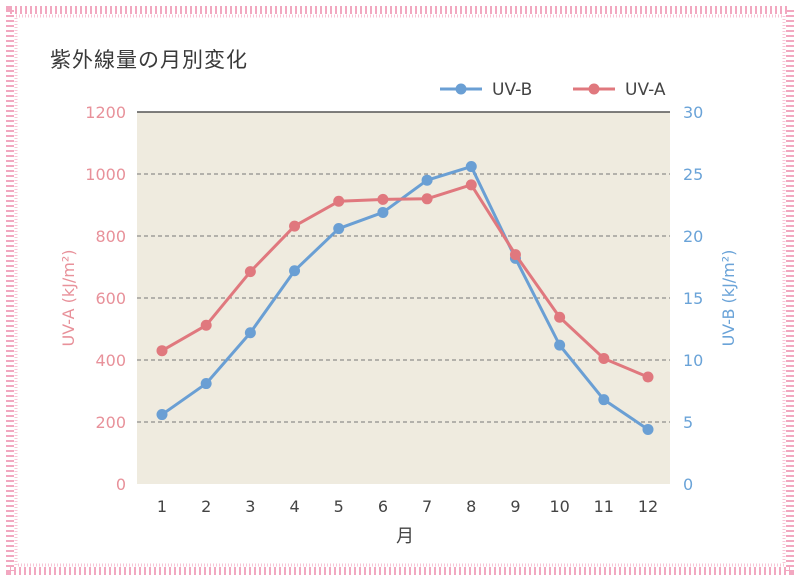 The image size is (800, 581). What do you see at coordinates (645, 90) in the screenshot?
I see `legend-label: UV-A` at bounding box center [645, 90].